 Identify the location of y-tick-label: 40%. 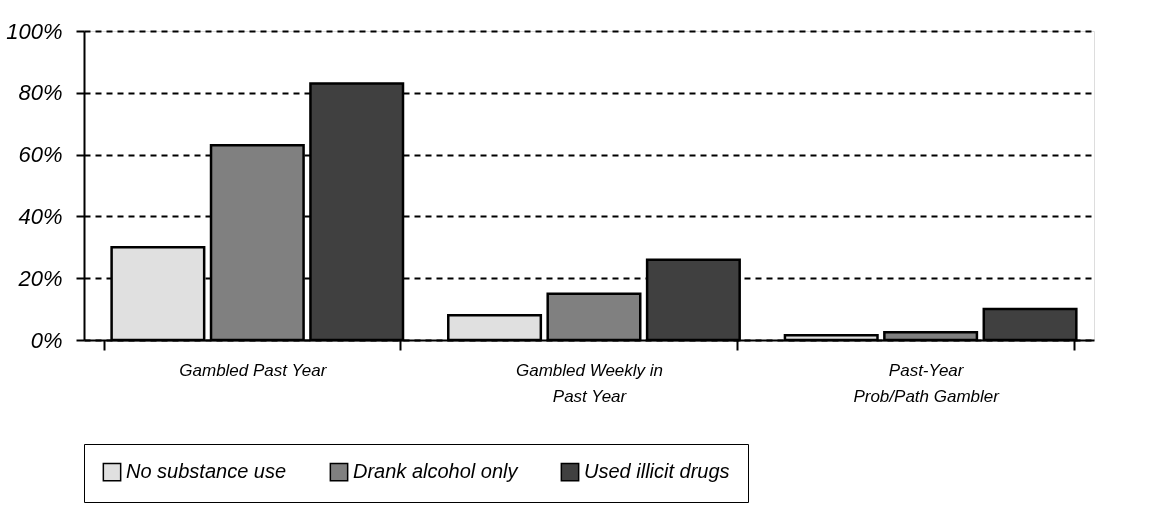
(40, 216).